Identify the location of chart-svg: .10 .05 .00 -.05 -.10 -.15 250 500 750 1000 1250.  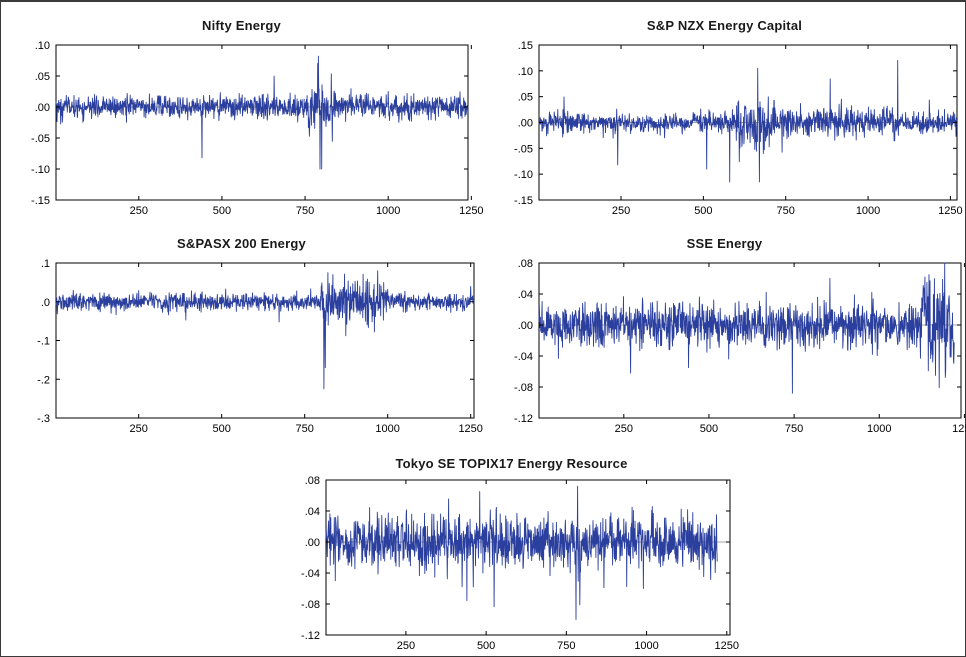
(257, 128).